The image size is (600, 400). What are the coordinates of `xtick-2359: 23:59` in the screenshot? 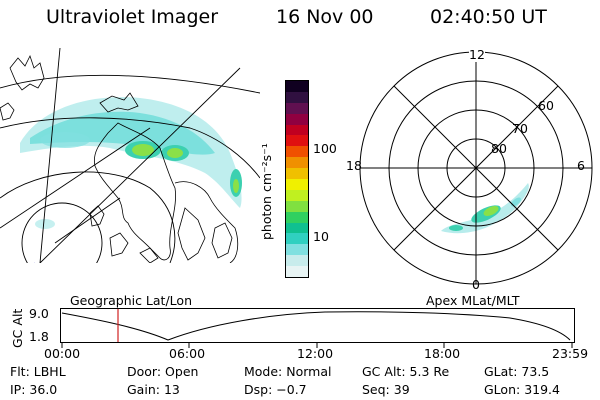 It's located at (570, 353).